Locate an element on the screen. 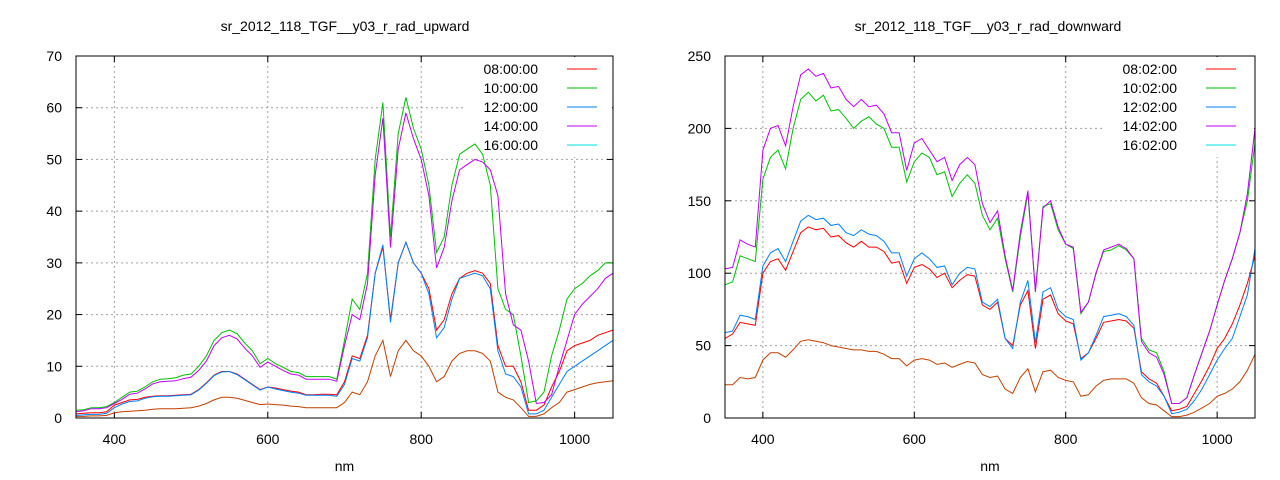 Image resolution: width=1280 pixels, height=480 pixels. legend-label: 14:00:00 is located at coordinates (511, 126).